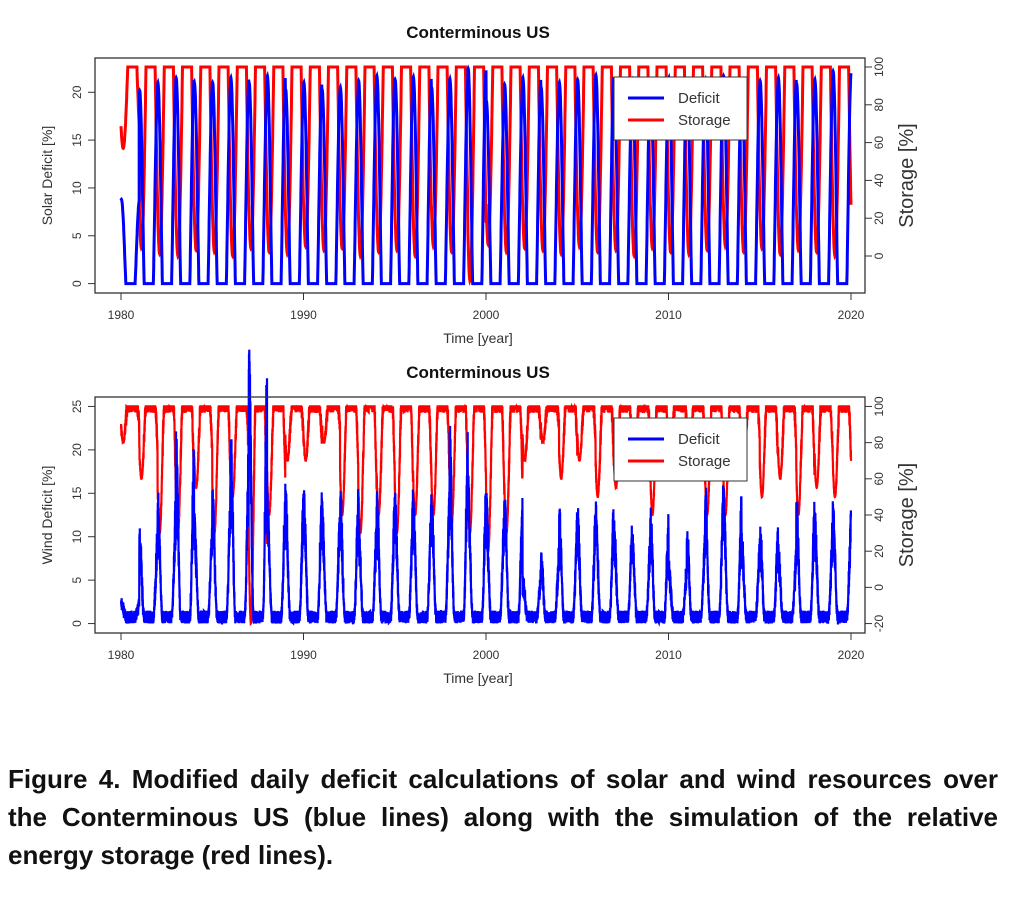 This screenshot has width=1024, height=904. Describe the element at coordinates (77, 406) in the screenshot. I see `y-tick-label: 25` at that location.